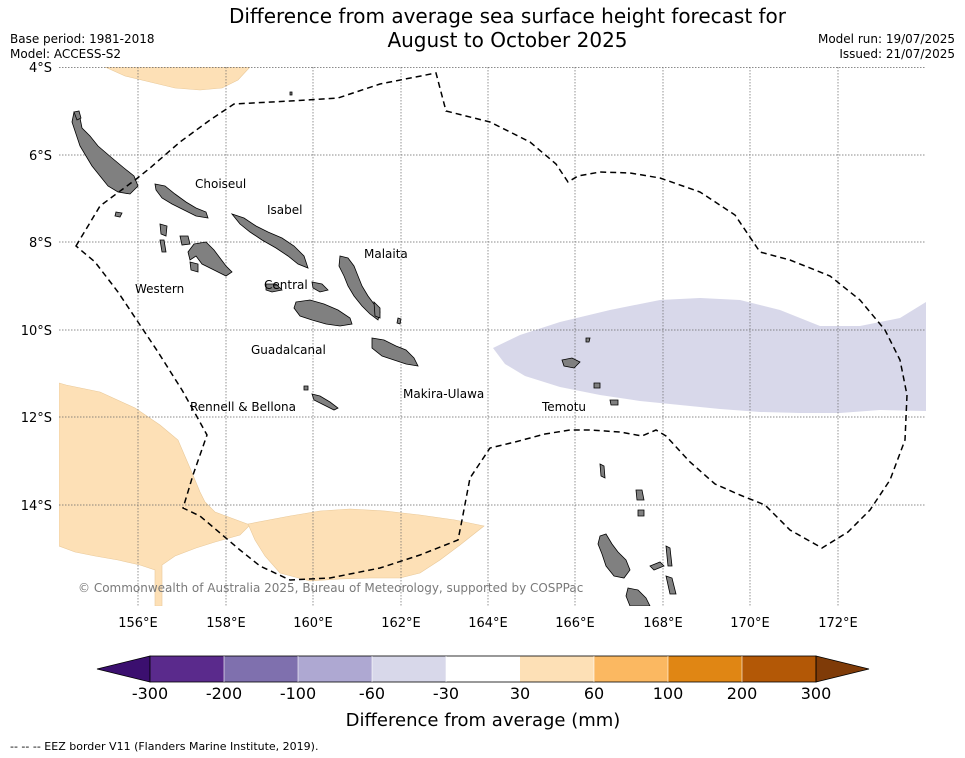 The image size is (965, 758). I want to click on island-buka, so click(77, 115).